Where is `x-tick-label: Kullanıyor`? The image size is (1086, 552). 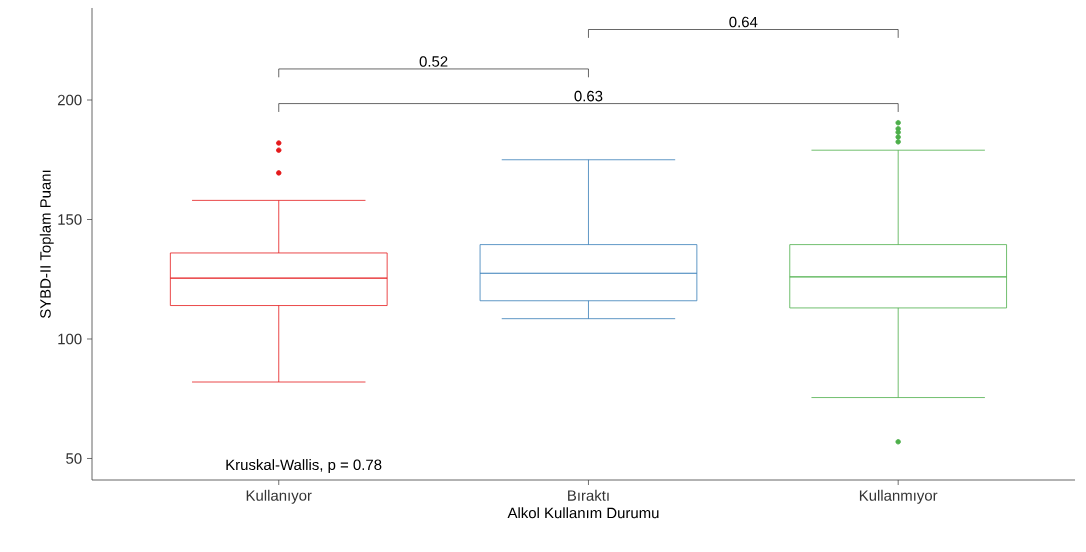 x-tick-label: Kullanıyor is located at coordinates (279, 496).